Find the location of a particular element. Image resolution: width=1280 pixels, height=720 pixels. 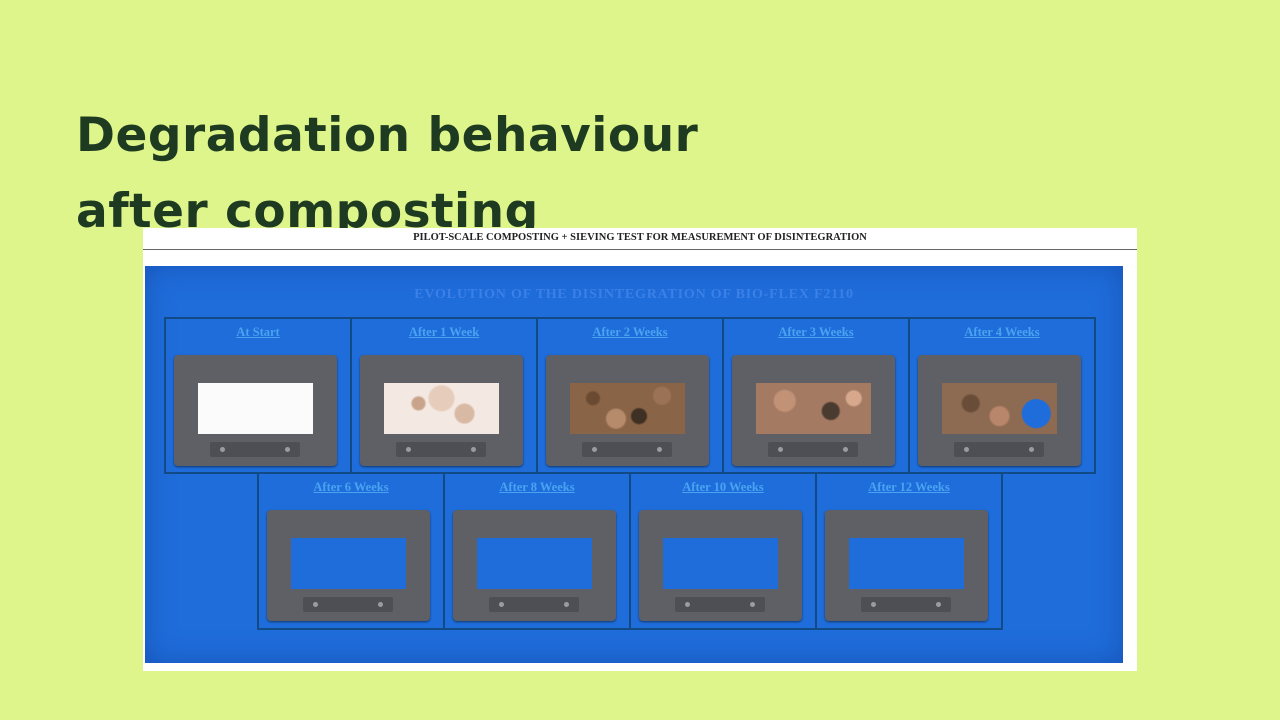

stage-label: After 6 Weeks is located at coordinates (351, 487).